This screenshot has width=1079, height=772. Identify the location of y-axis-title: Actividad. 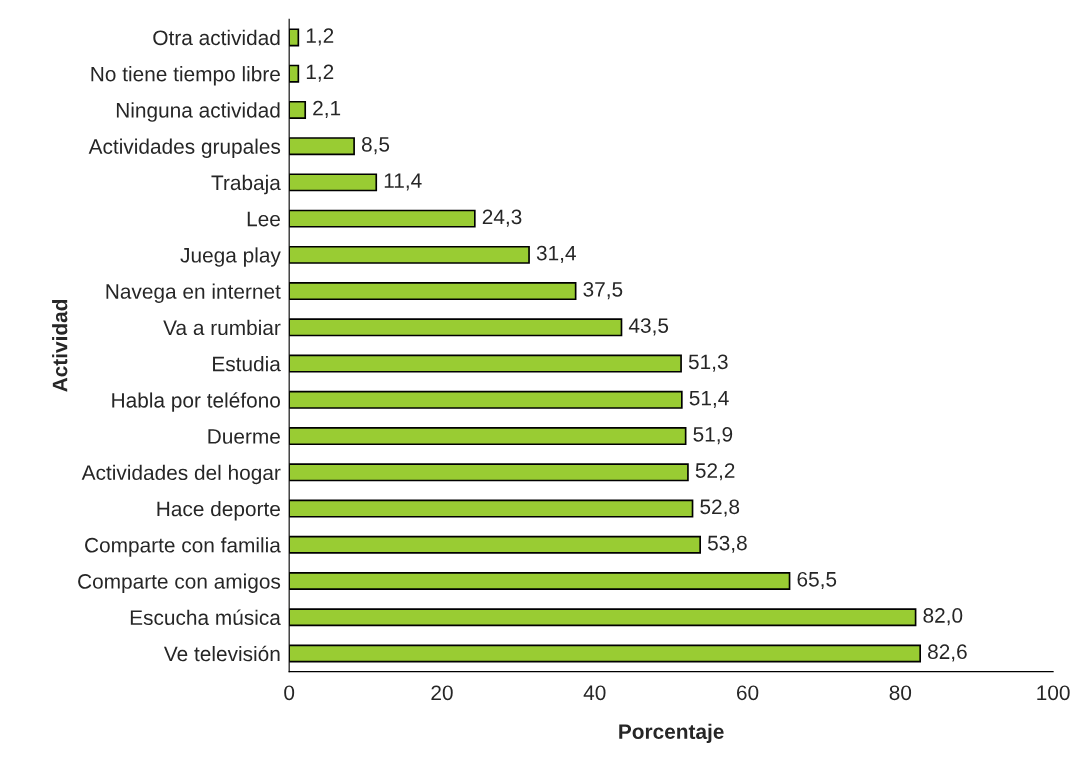
(60, 345).